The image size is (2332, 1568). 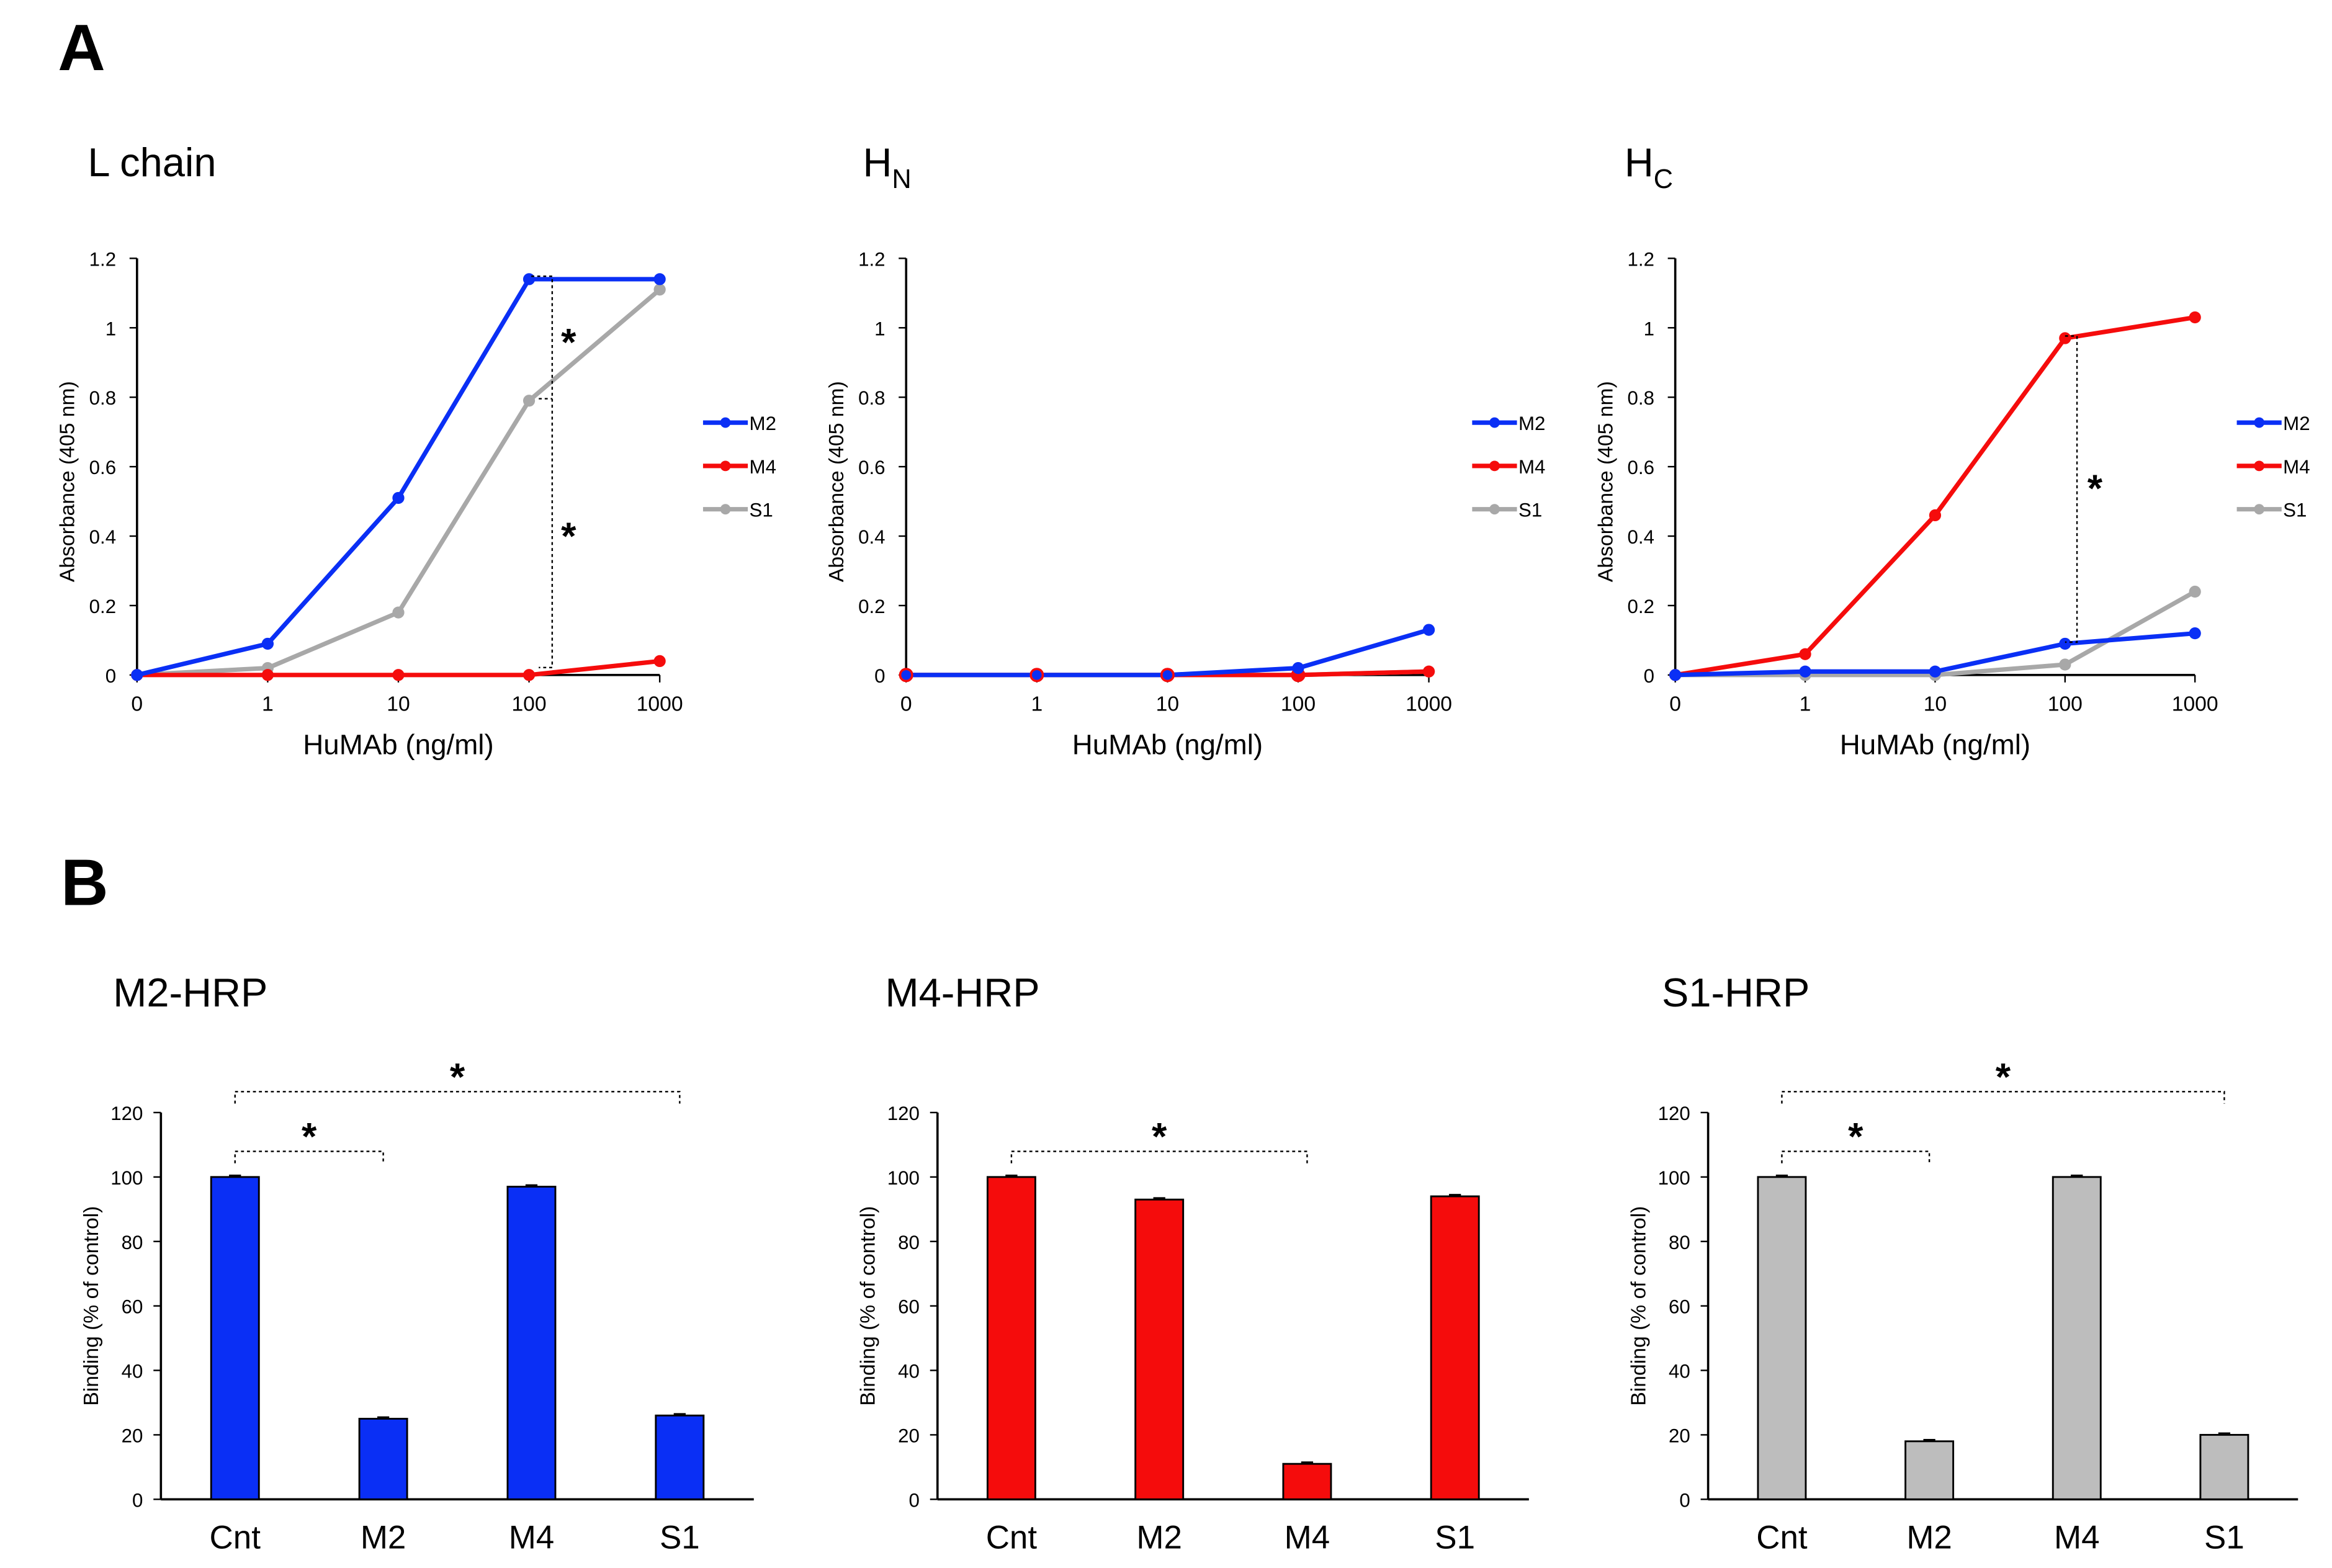 I want to click on chart-title: S1-HRP, so click(x=1736, y=992).